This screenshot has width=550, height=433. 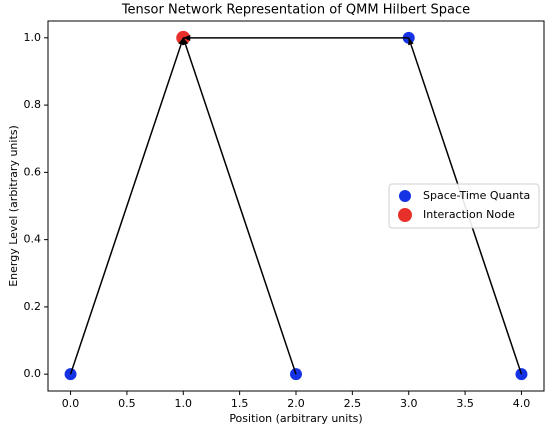 What do you see at coordinates (296, 403) in the screenshot?
I see `x-tick-label: 2.0` at bounding box center [296, 403].